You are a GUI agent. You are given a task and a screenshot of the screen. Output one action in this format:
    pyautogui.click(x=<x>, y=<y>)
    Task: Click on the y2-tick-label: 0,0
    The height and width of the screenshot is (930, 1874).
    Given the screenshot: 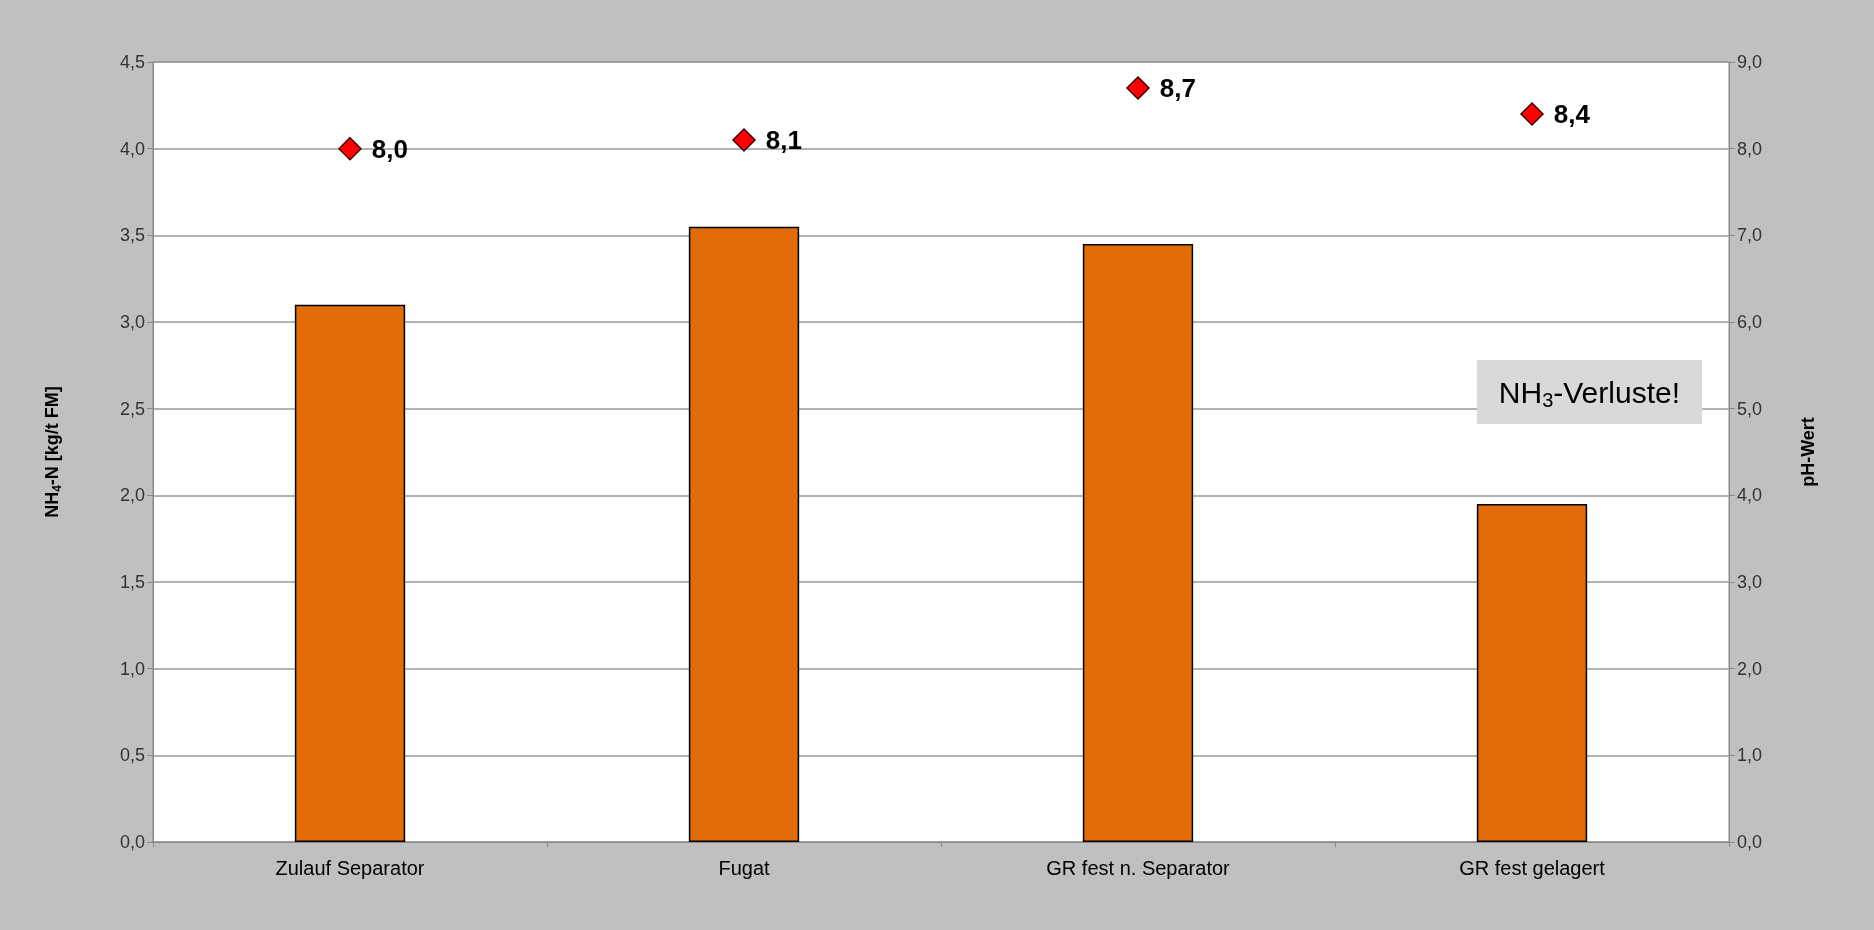 What is the action you would take?
    pyautogui.click(x=1750, y=842)
    